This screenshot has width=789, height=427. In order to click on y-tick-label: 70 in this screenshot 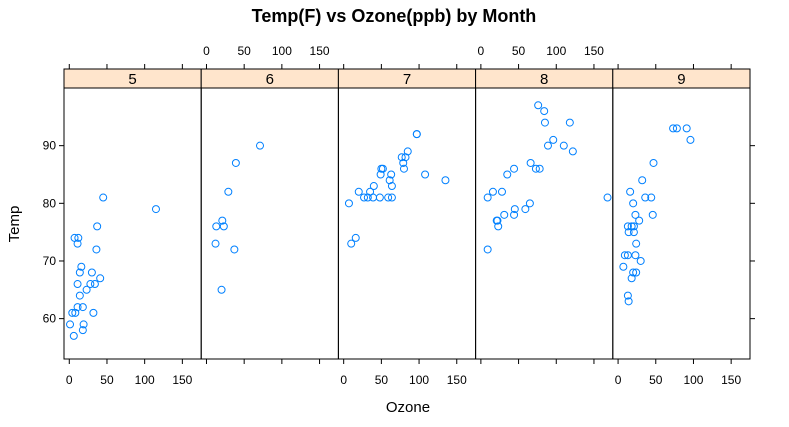, I will do `click(50, 261)`.